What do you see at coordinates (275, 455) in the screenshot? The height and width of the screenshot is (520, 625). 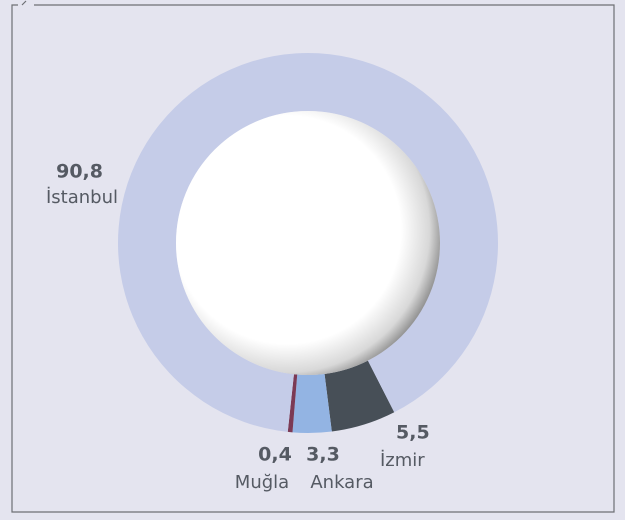 I see `value-label: 0,4` at bounding box center [275, 455].